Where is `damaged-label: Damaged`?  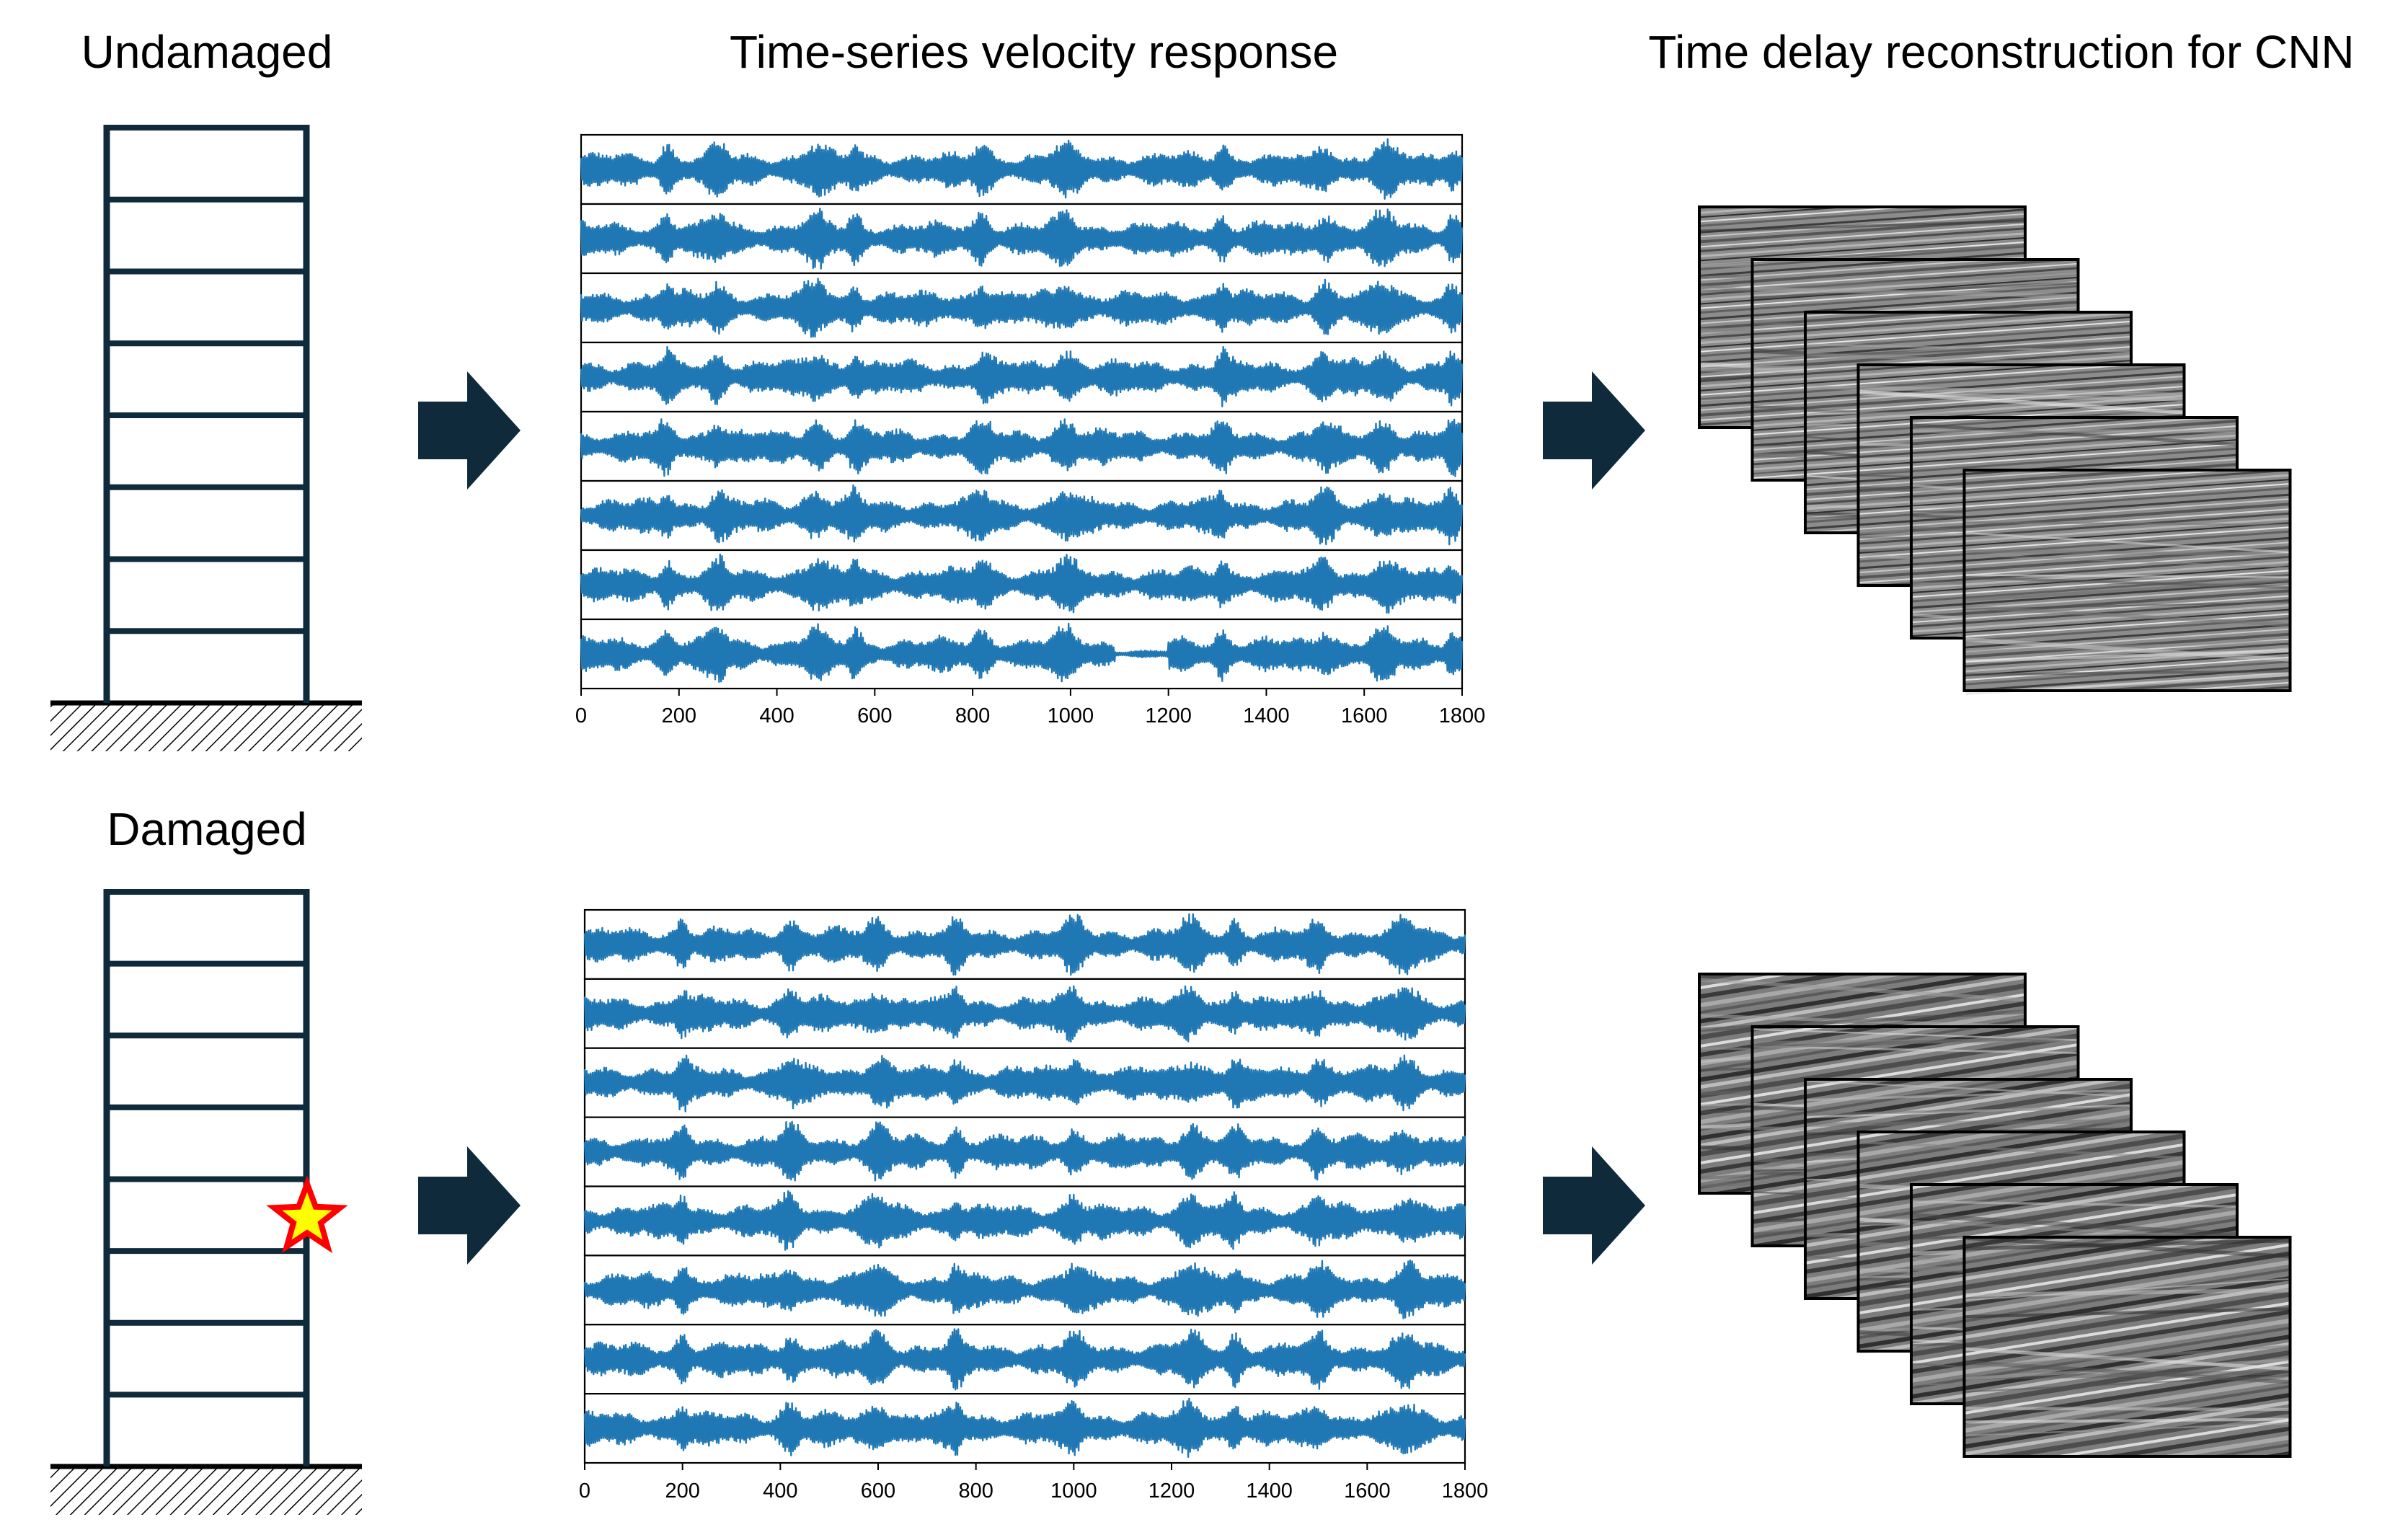 damaged-label: Damaged is located at coordinates (207, 829).